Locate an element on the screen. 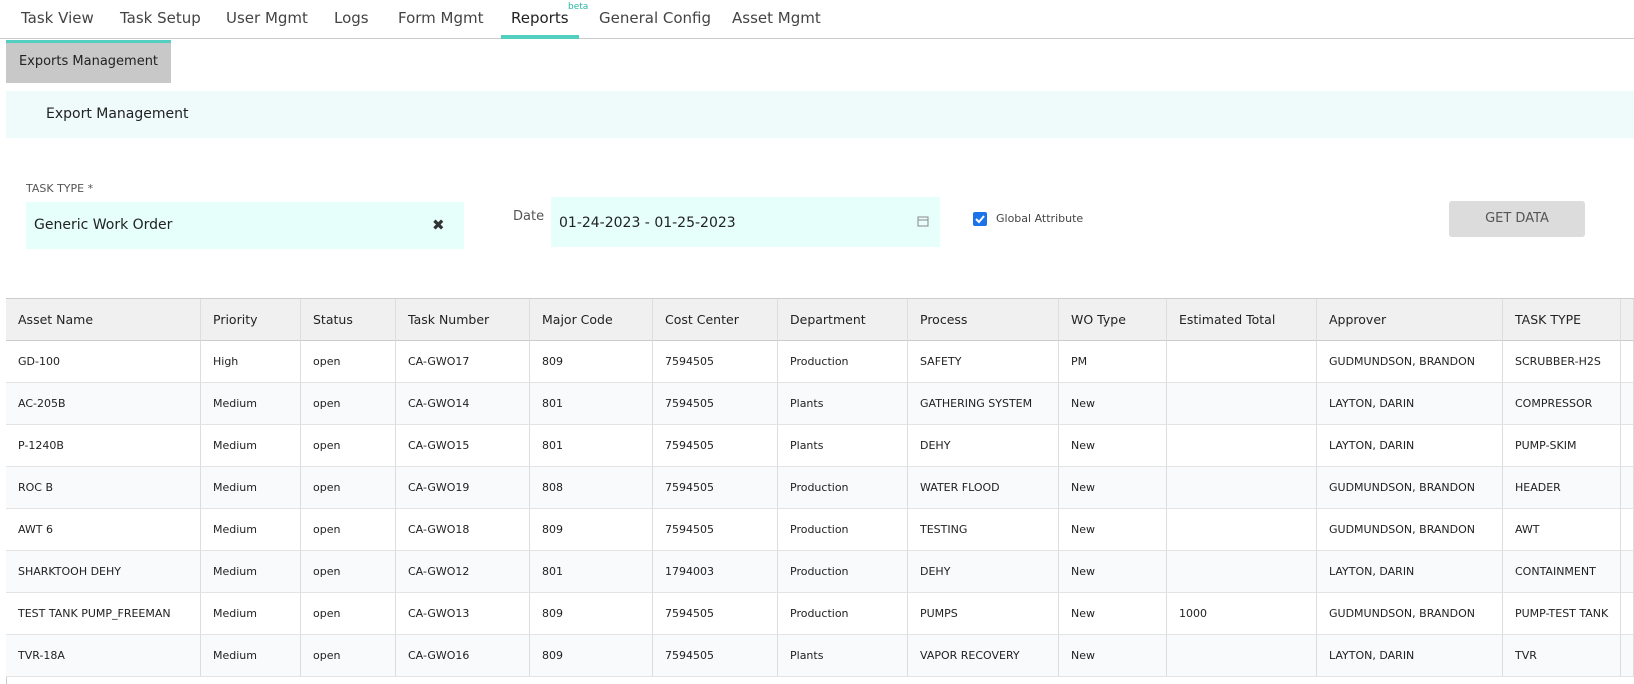 The height and width of the screenshot is (684, 1634). clear-icon: ✖ is located at coordinates (438, 225).